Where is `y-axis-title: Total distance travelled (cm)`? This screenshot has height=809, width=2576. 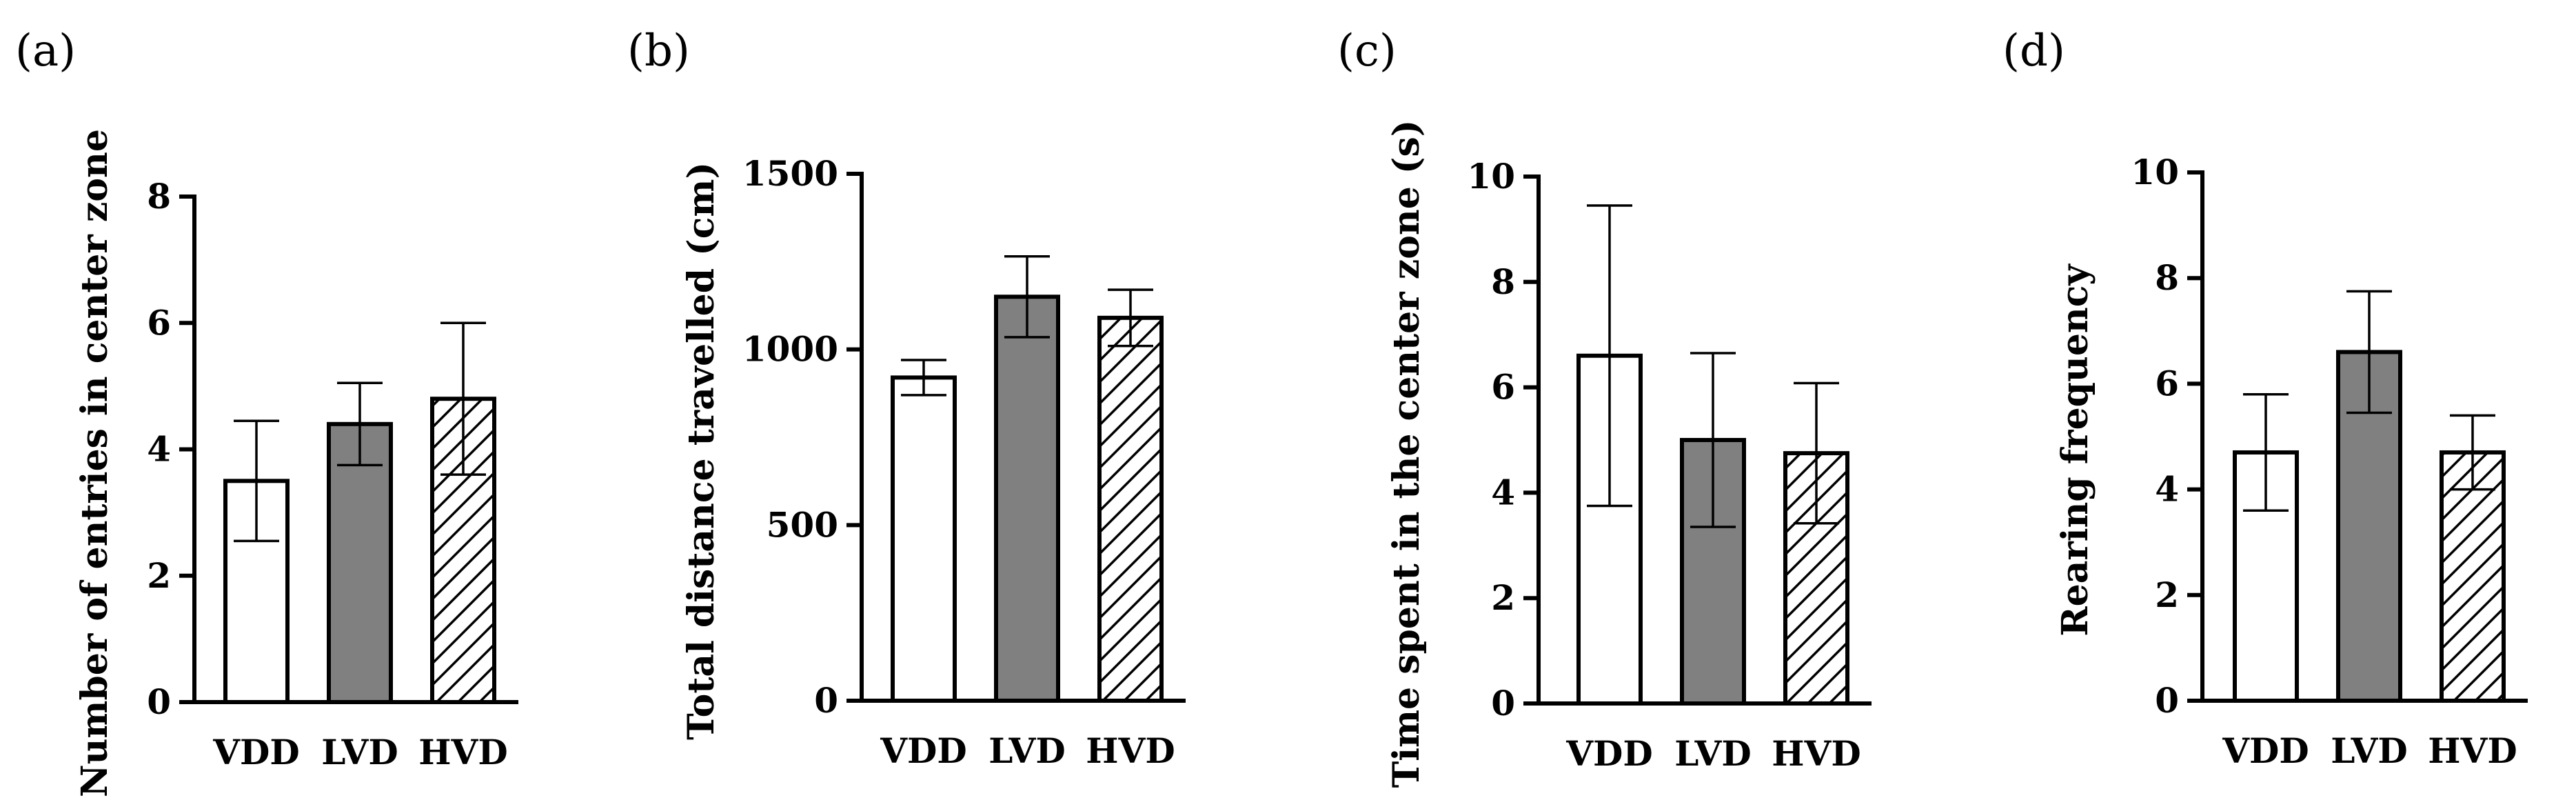
y-axis-title: Total distance travelled (cm) is located at coordinates (701, 451).